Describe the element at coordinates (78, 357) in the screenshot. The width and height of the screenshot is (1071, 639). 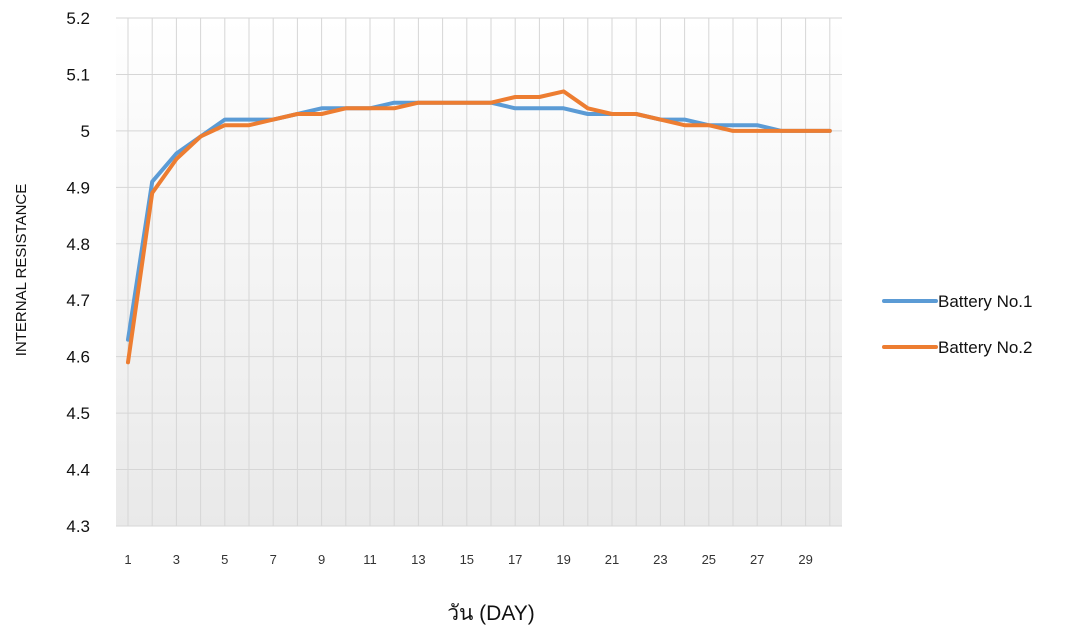
I see `y-tick-label: 4.6` at that location.